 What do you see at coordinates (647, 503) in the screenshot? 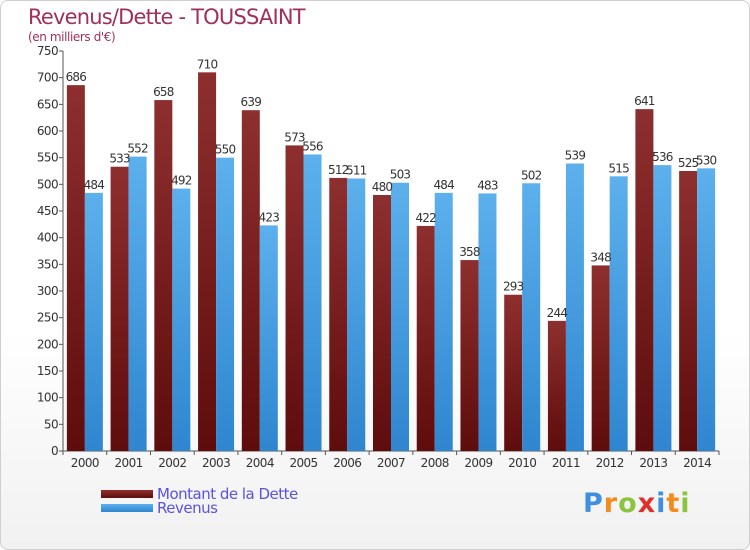
I see `logo-letter: x` at bounding box center [647, 503].